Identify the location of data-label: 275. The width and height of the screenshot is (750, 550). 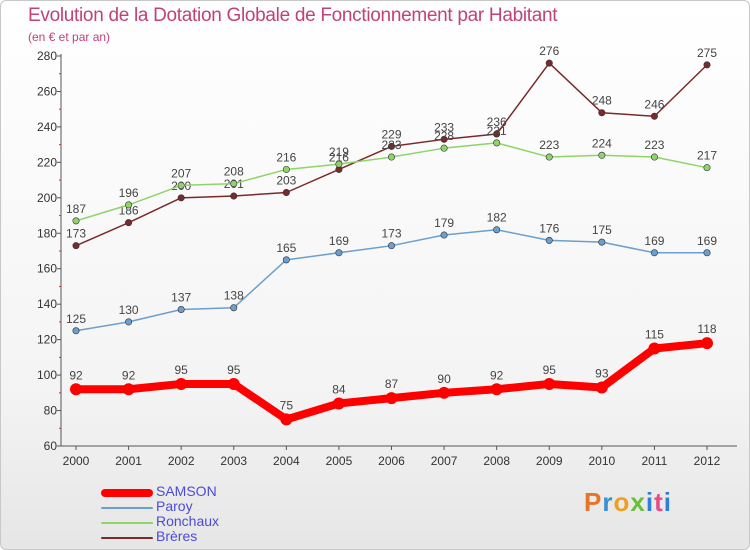
(707, 53).